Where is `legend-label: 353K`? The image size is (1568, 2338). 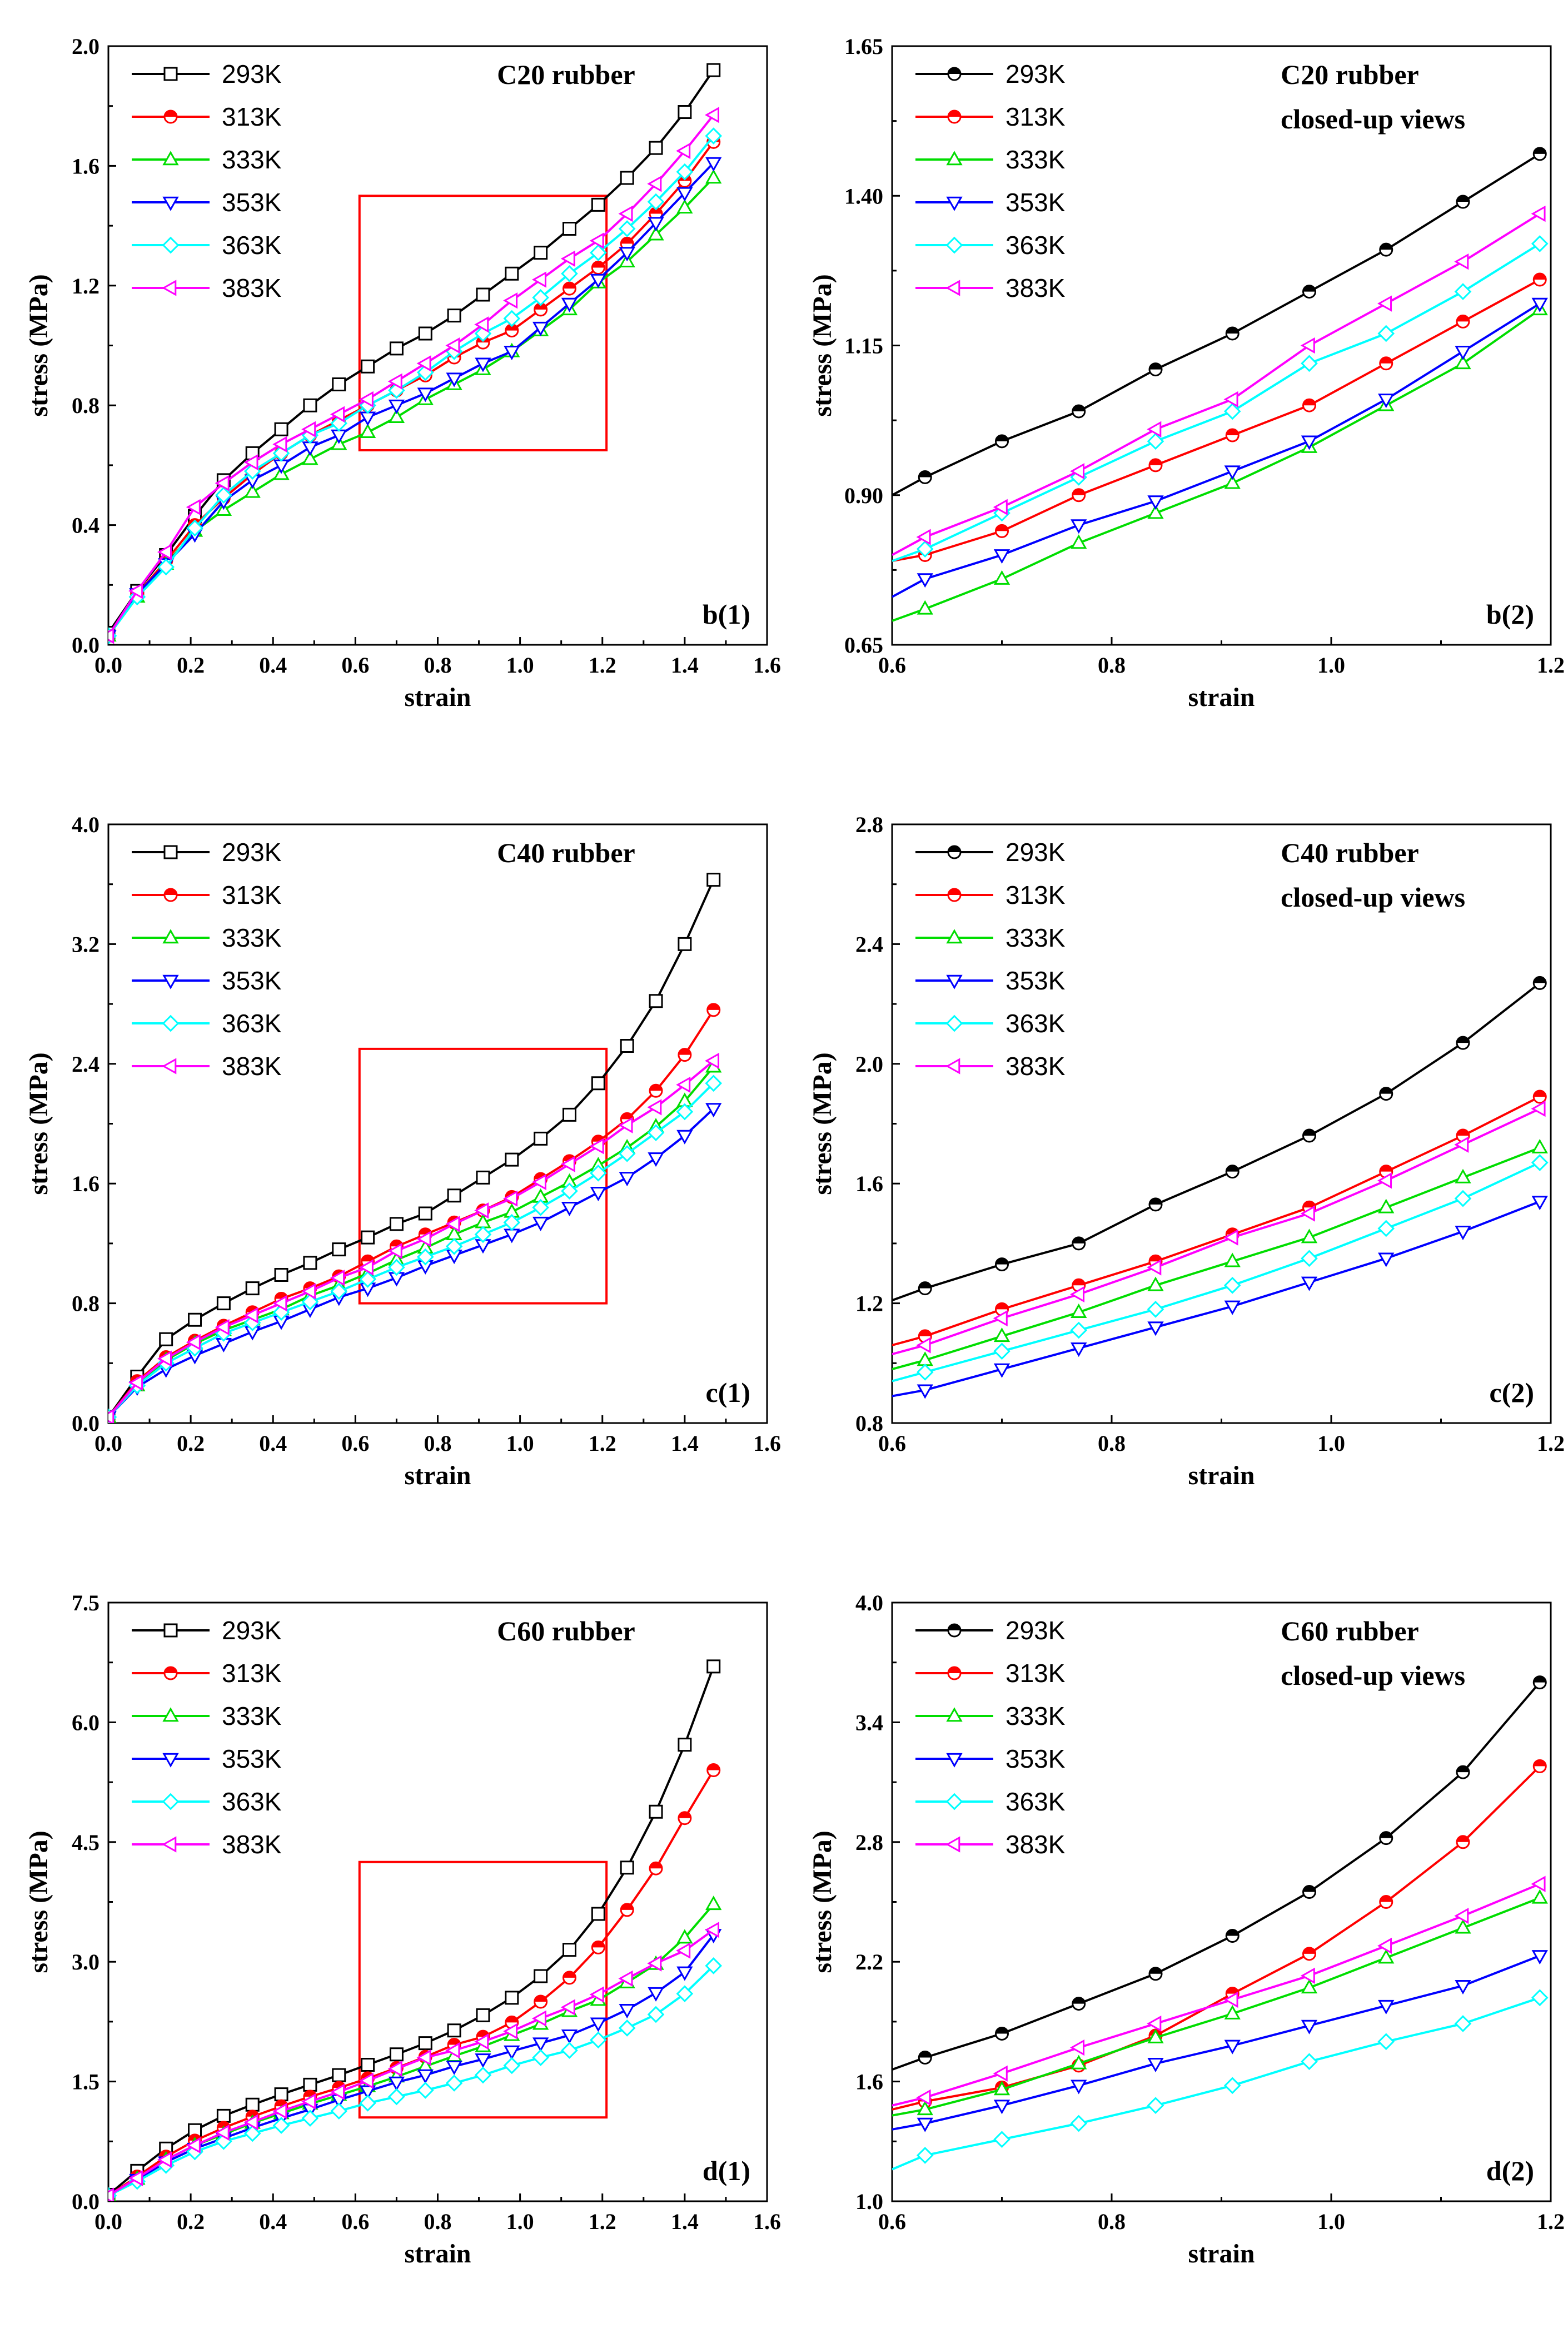 legend-label: 353K is located at coordinates (252, 202).